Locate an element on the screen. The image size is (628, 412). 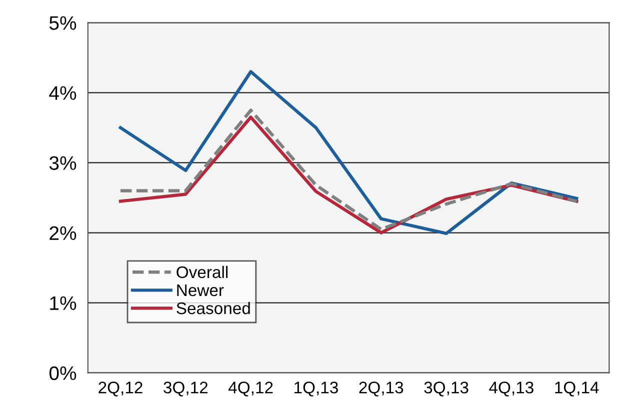
y-tick-label: 5% is located at coordinates (62, 23).